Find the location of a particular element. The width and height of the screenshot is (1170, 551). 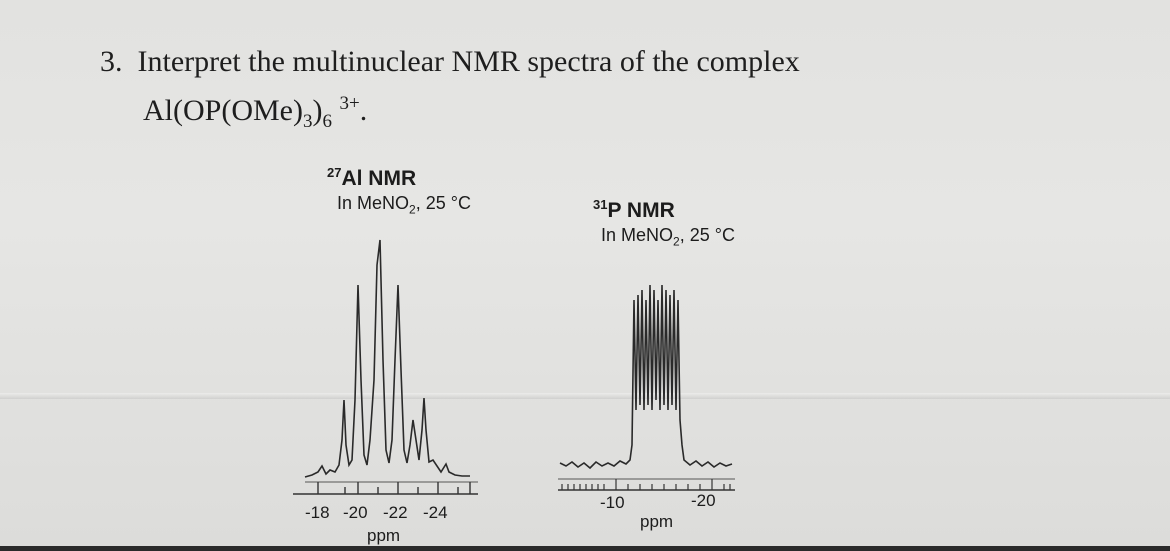

formula-prefix: Al(OP(OMe) is located at coordinates (223, 110).